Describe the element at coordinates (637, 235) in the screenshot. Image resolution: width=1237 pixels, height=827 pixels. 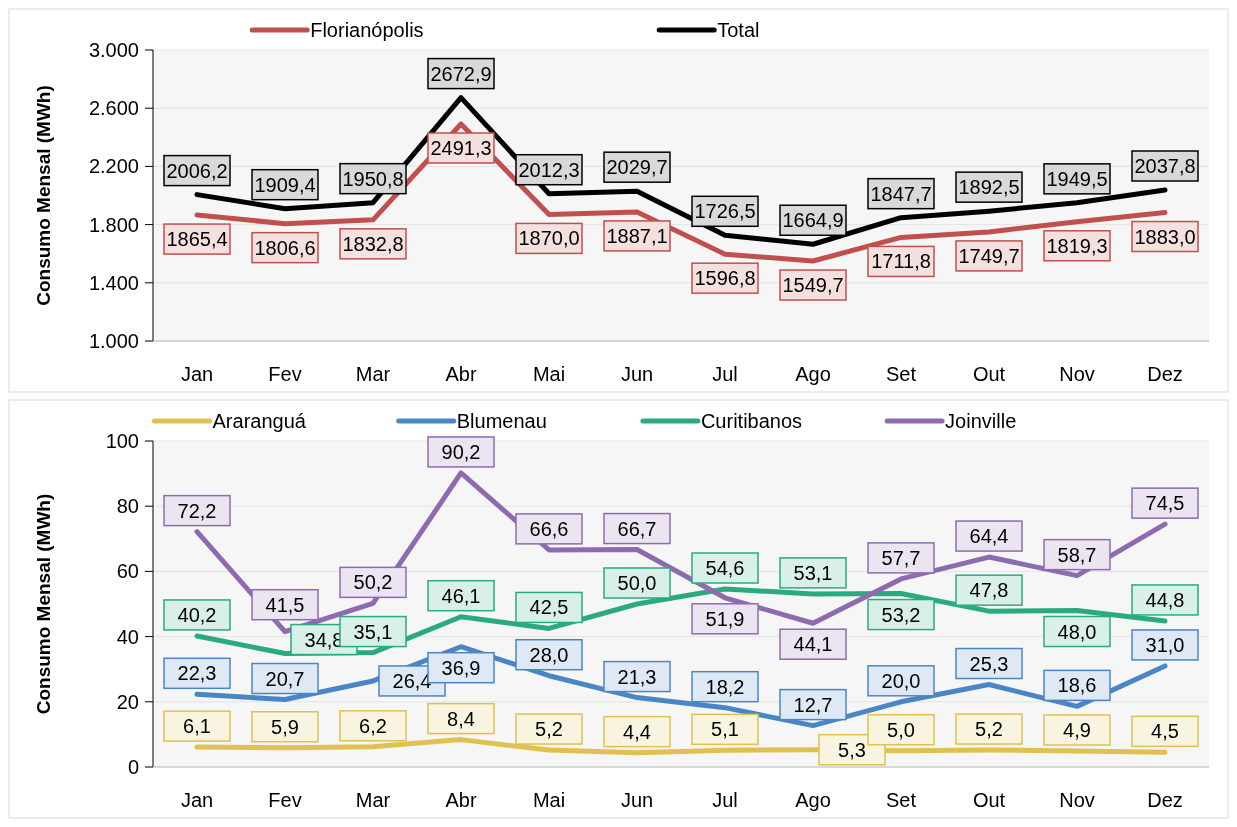
I see `data-label: 1887,1` at that location.